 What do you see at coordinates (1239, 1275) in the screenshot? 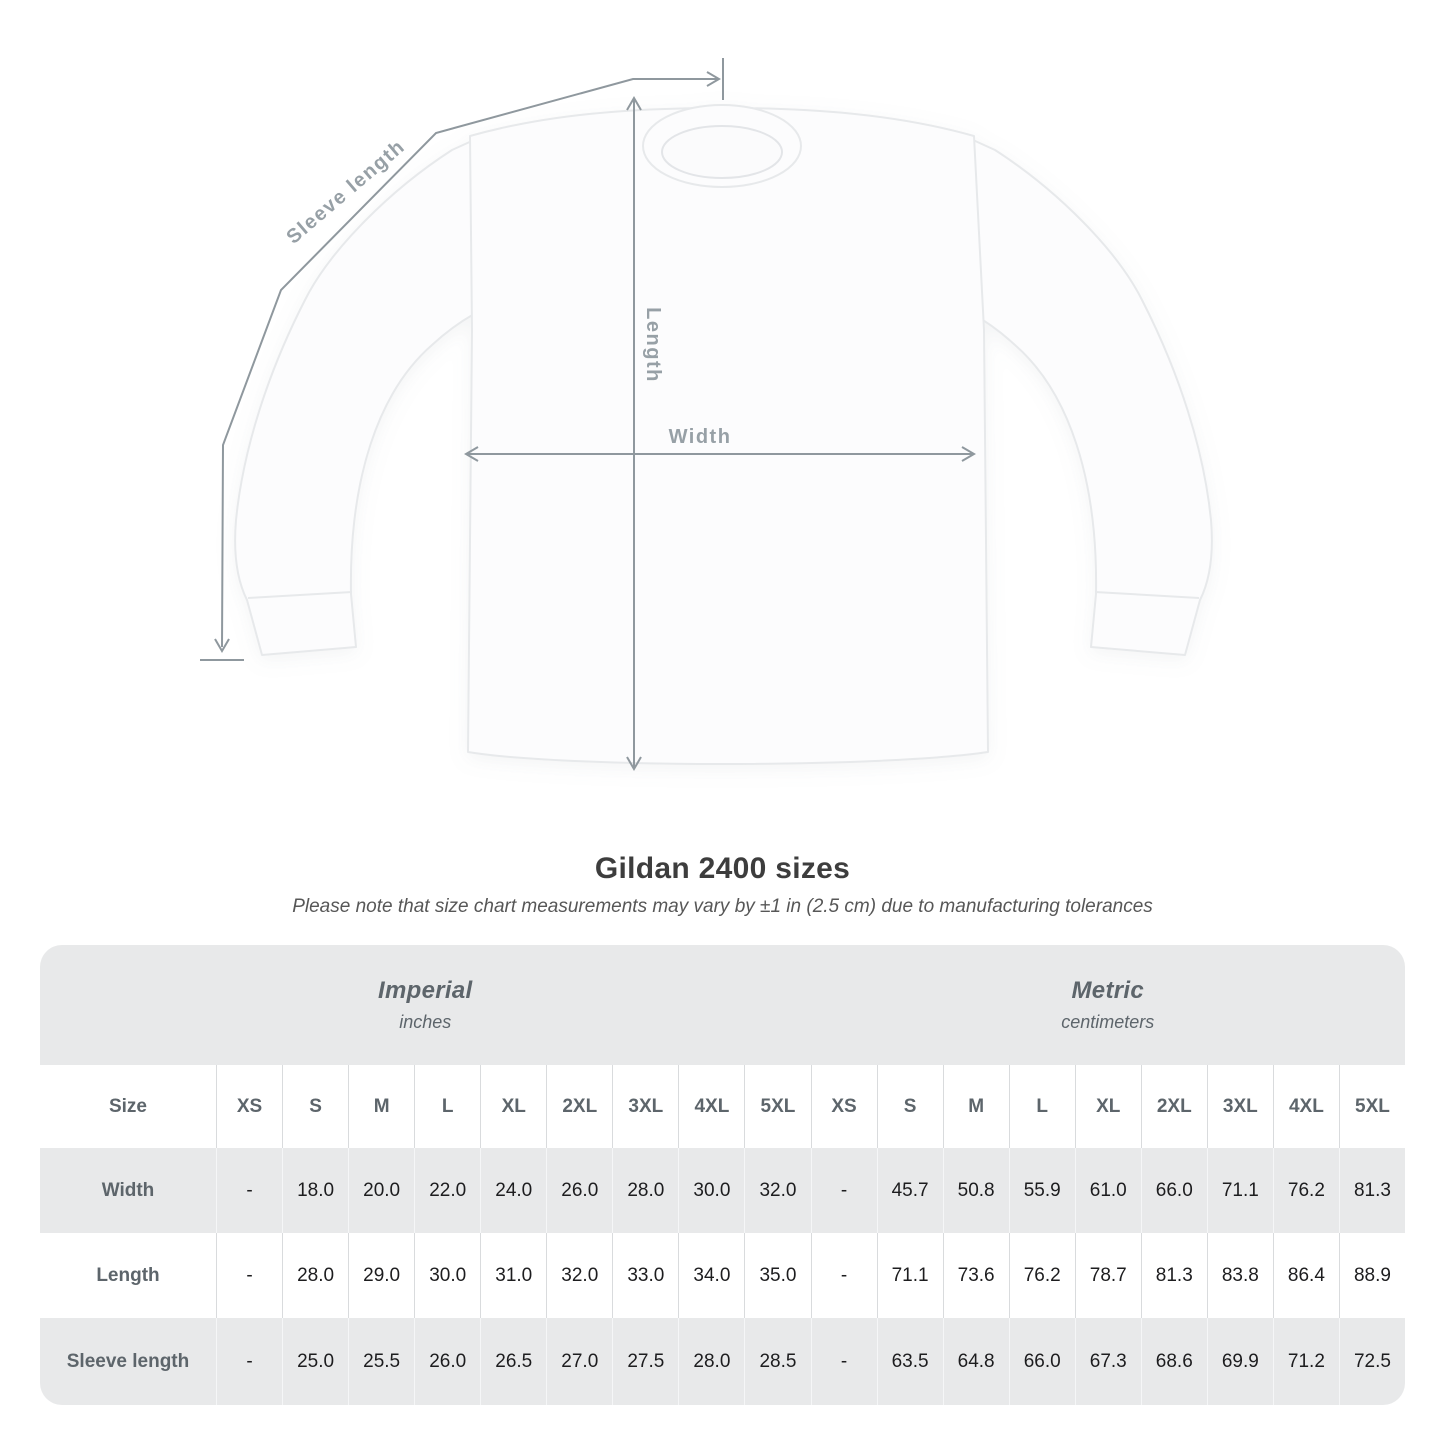
I see `value-length-metric-3xl: 83.8` at bounding box center [1239, 1275].